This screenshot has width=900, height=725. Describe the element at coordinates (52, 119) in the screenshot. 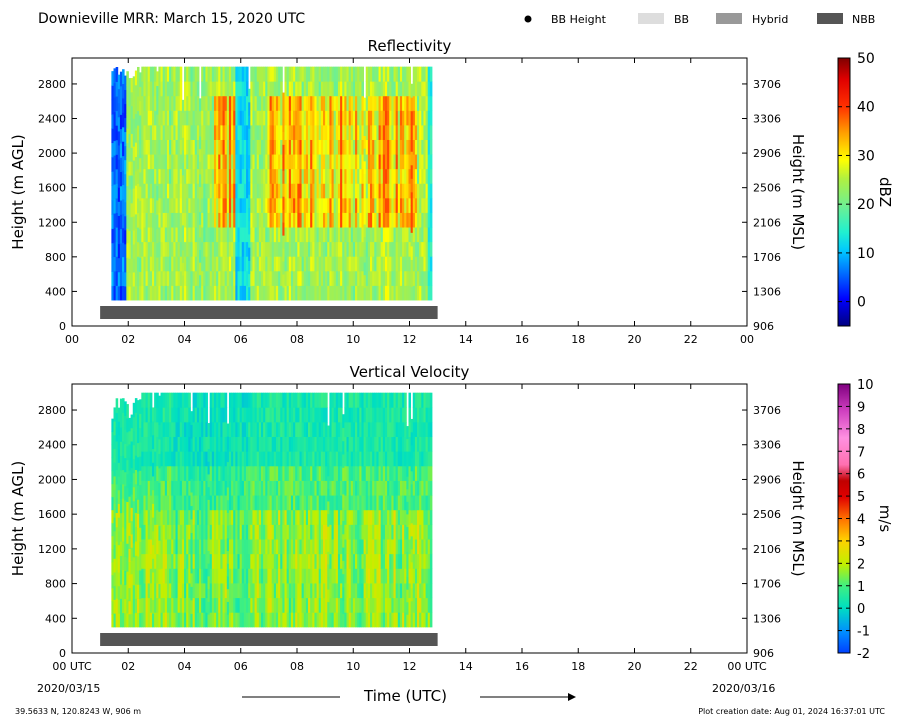

I see `y-tick-label: 2400` at that location.